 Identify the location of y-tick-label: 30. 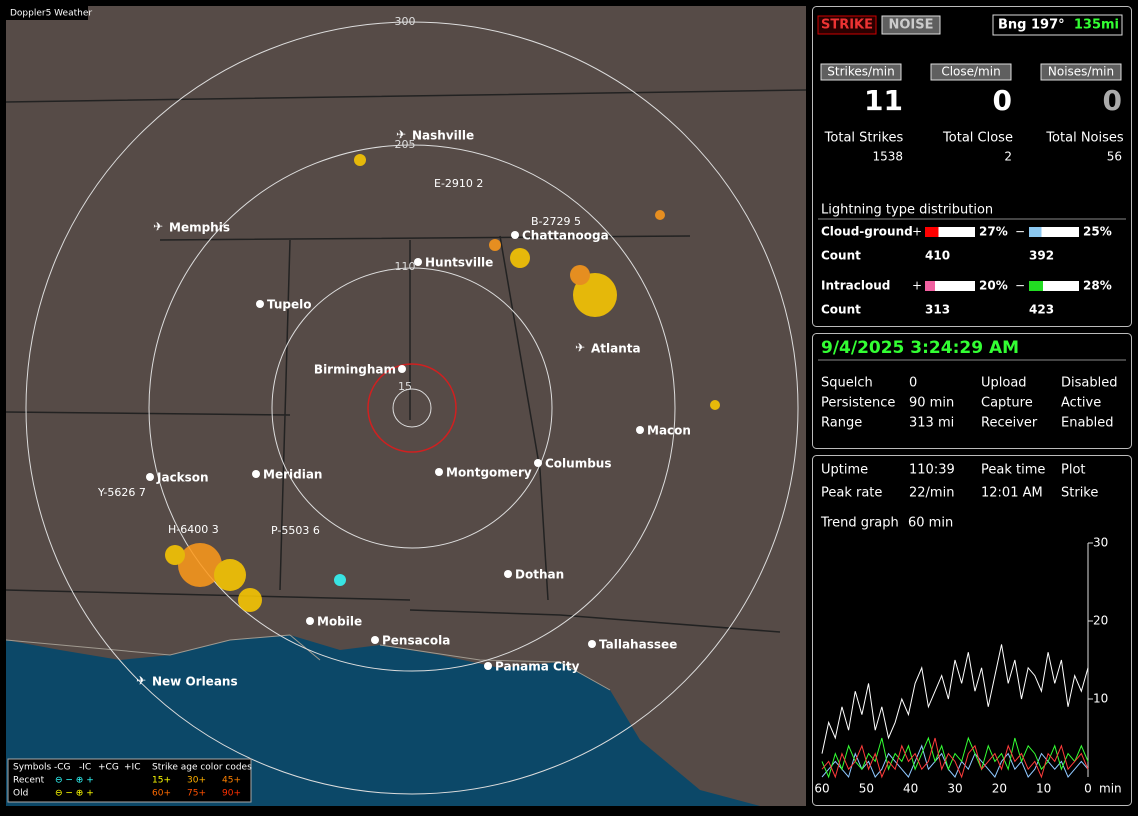
(1100, 543).